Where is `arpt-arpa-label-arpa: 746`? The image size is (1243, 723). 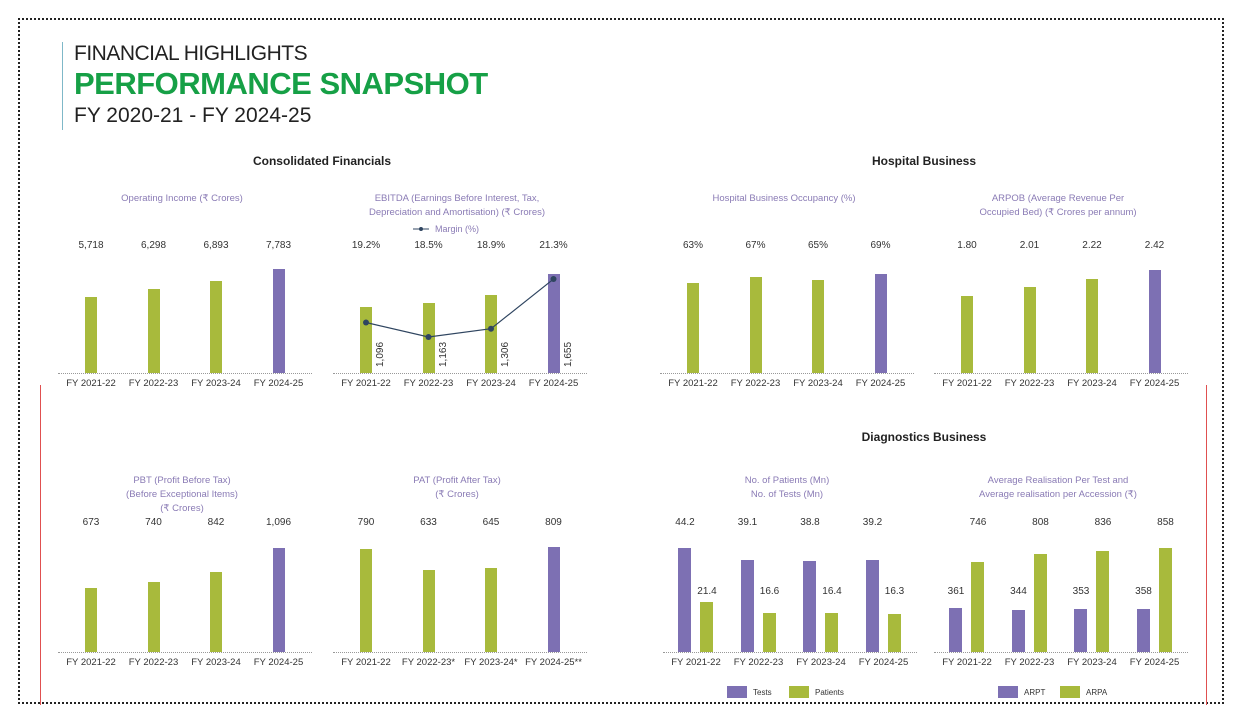 arpt-arpa-label-arpa: 746 is located at coordinates (978, 522).